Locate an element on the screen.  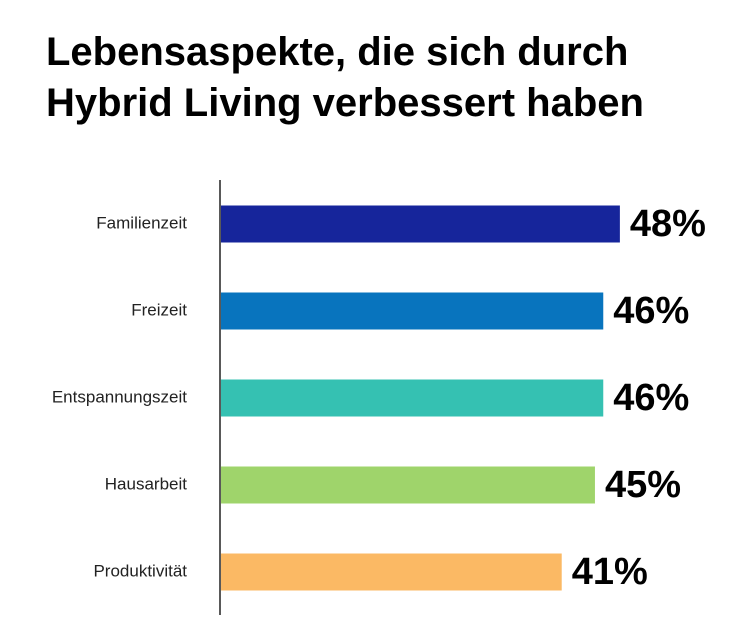
category-label: Familienzeit is located at coordinates (141, 222).